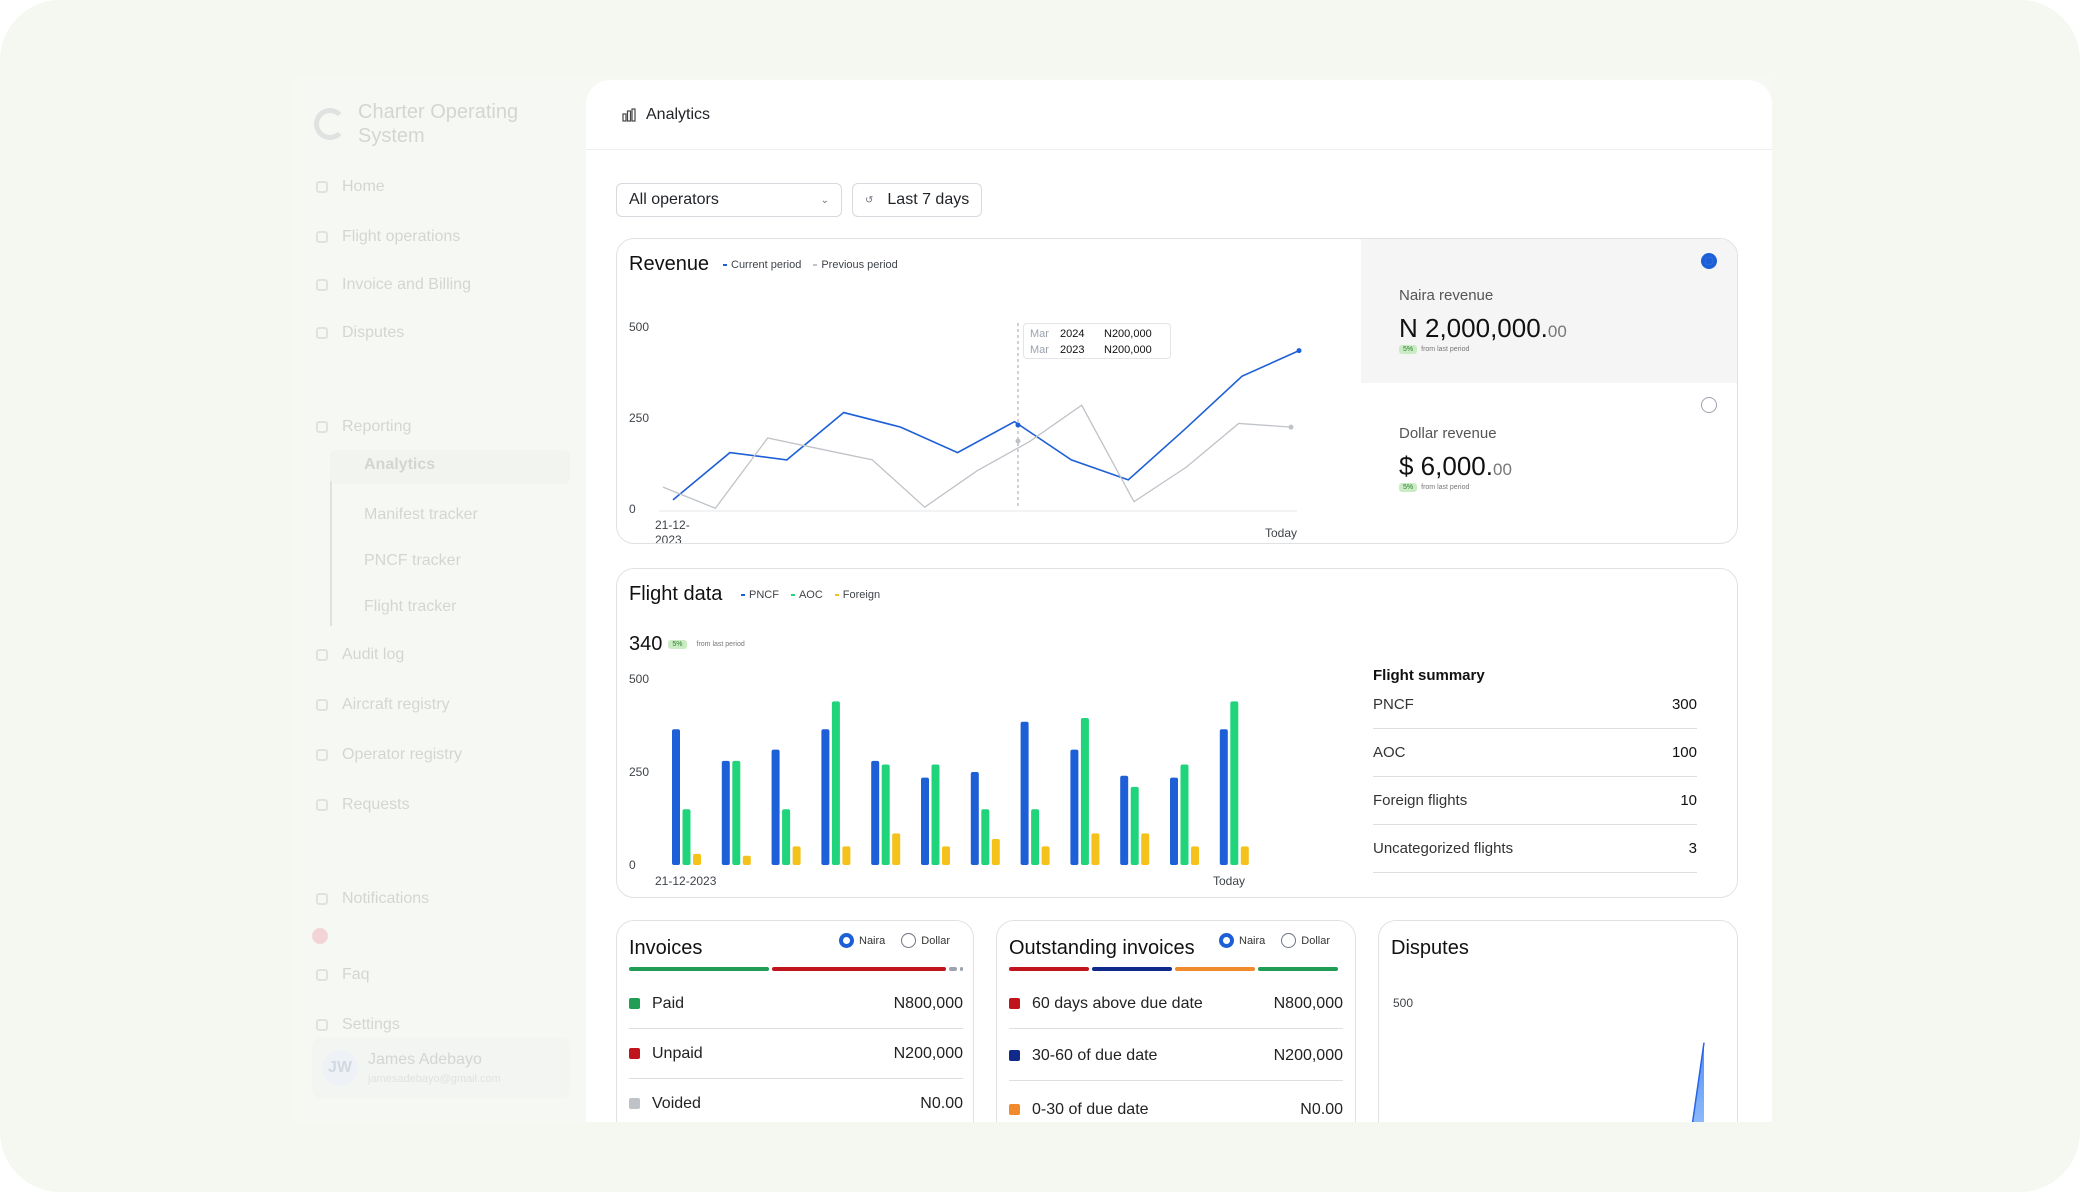 The width and height of the screenshot is (2080, 1192). I want to click on row-value: N800,000, so click(928, 1003).